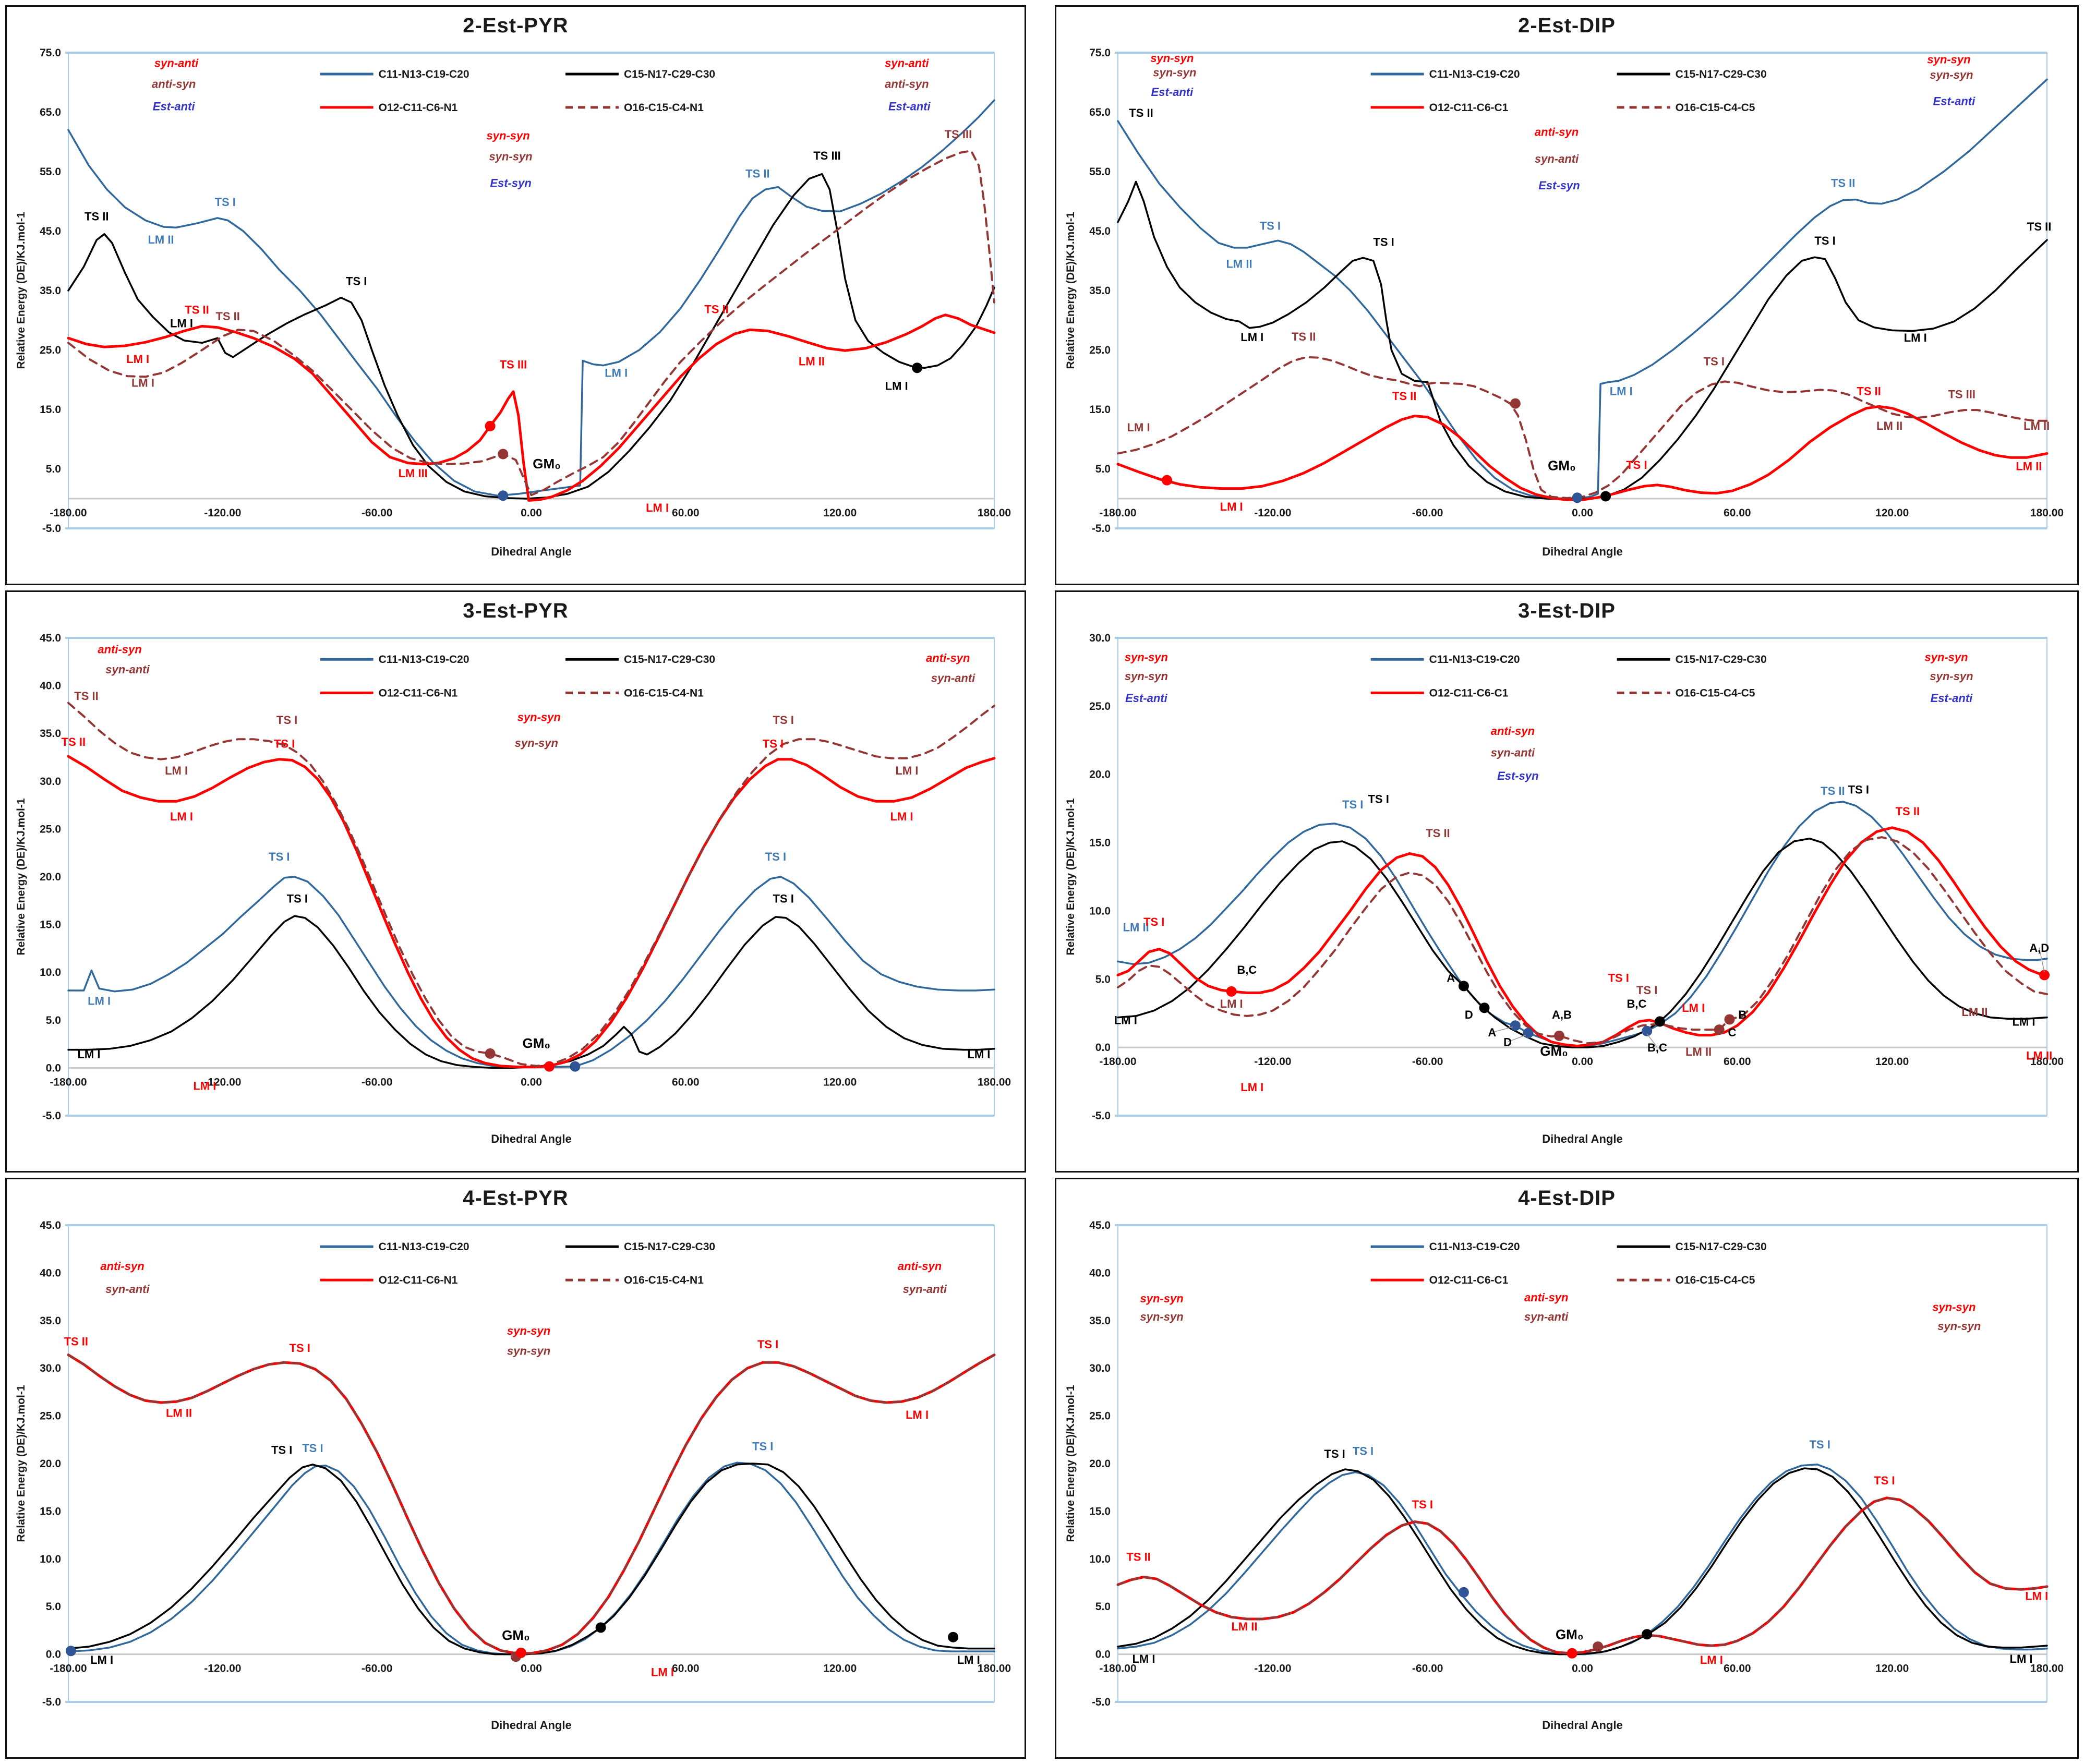 This screenshot has height=1764, width=2084. What do you see at coordinates (1721, 660) in the screenshot?
I see `legend-label: C15-N17-C29-C30` at bounding box center [1721, 660].